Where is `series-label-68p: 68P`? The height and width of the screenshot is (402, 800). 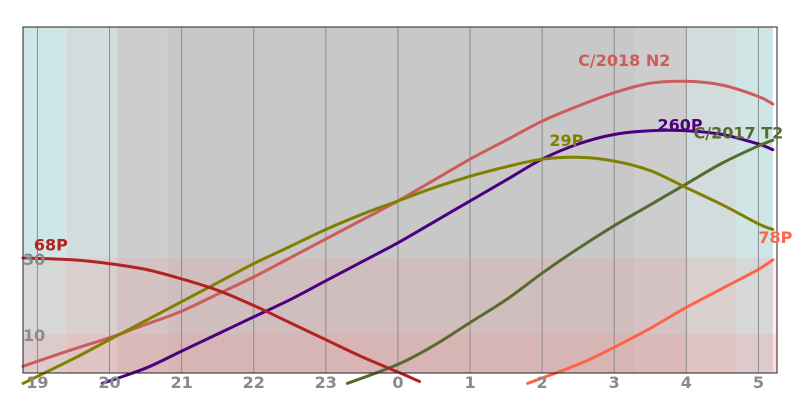
series-label-68p: 68P is located at coordinates (51, 244).